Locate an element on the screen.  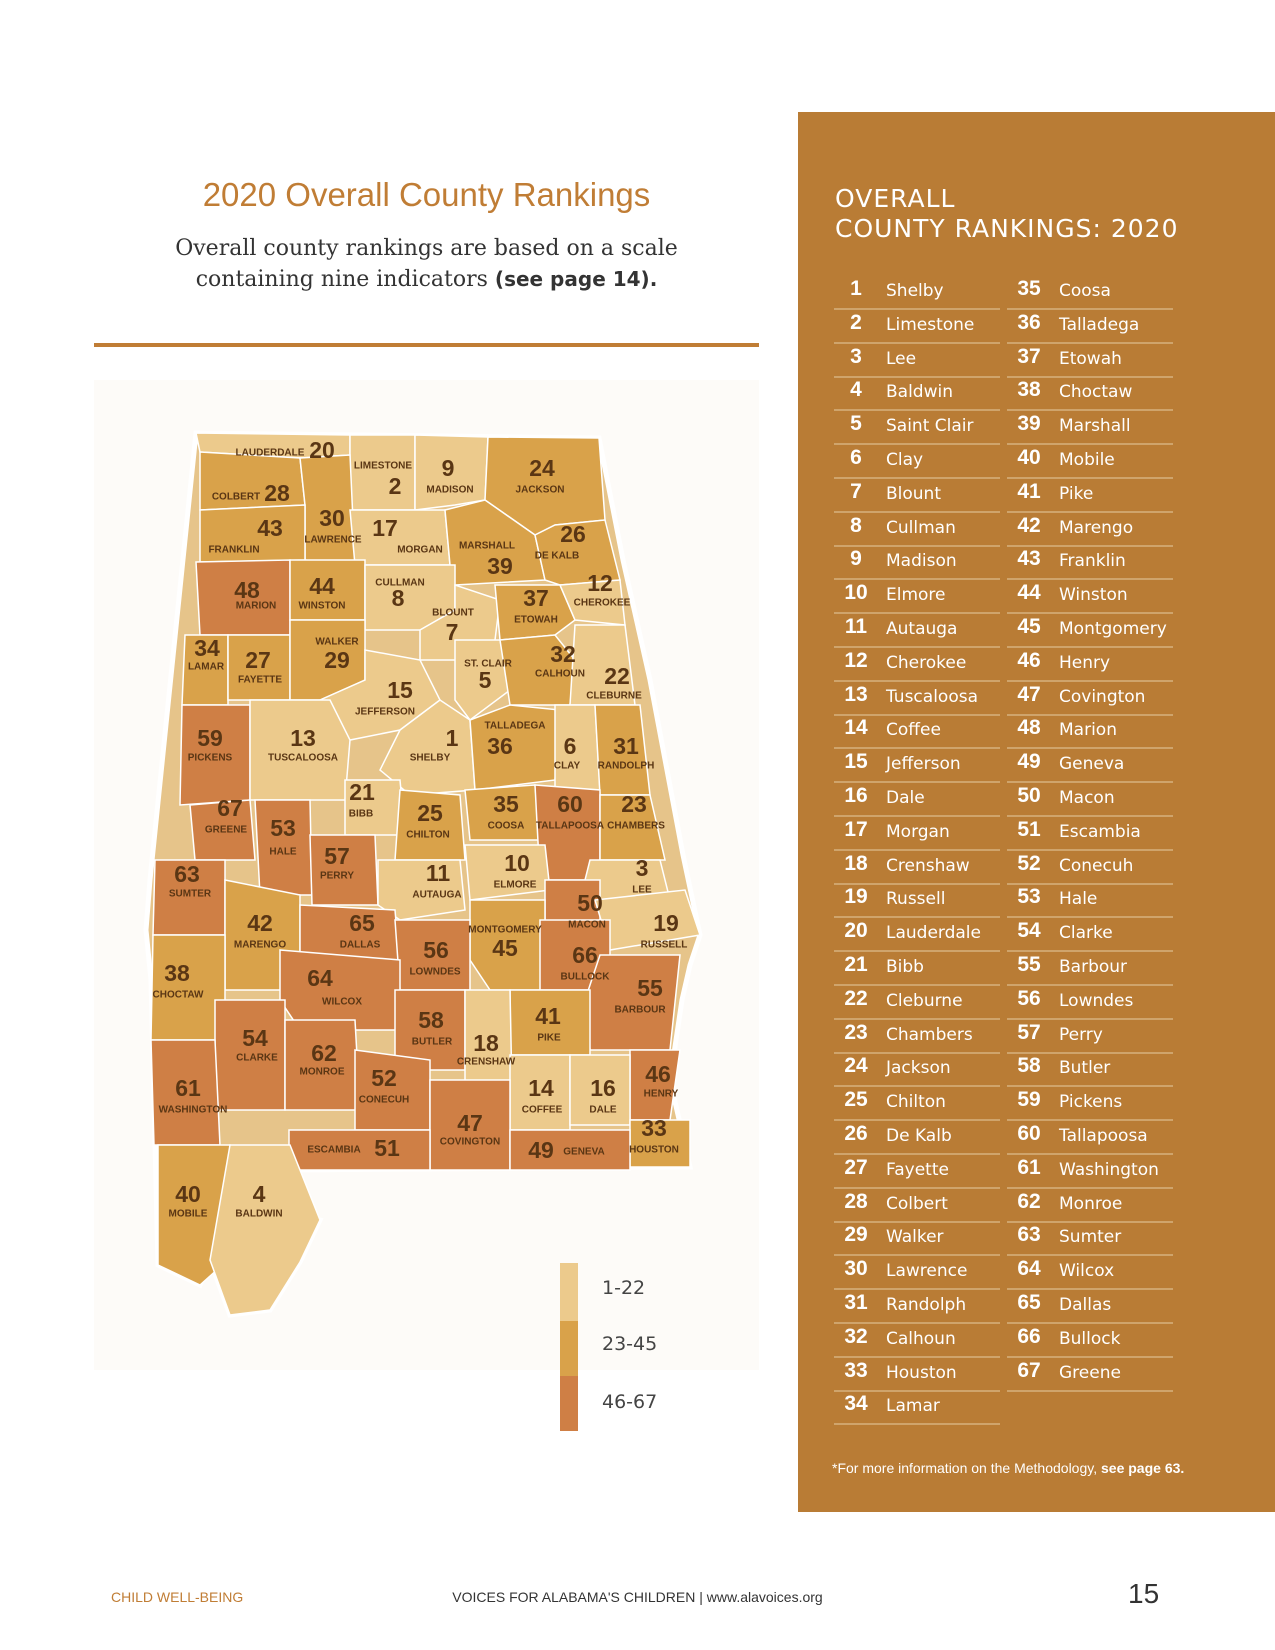
county-name-label: CLAY is located at coordinates (567, 766).